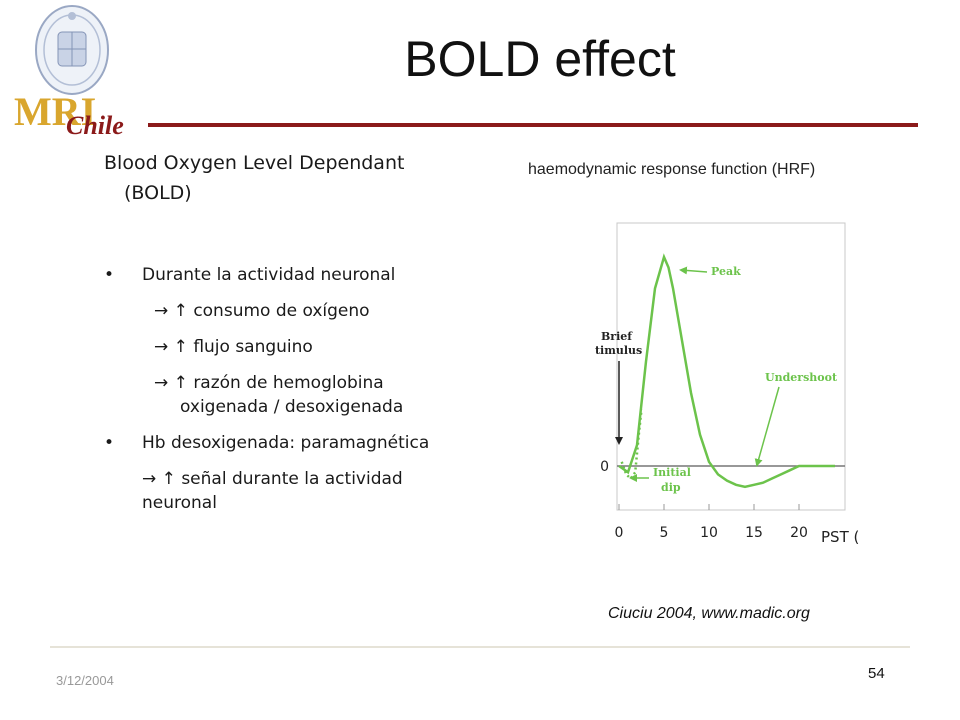  What do you see at coordinates (767, 426) in the screenshot?
I see `undershoot-arrow` at bounding box center [767, 426].